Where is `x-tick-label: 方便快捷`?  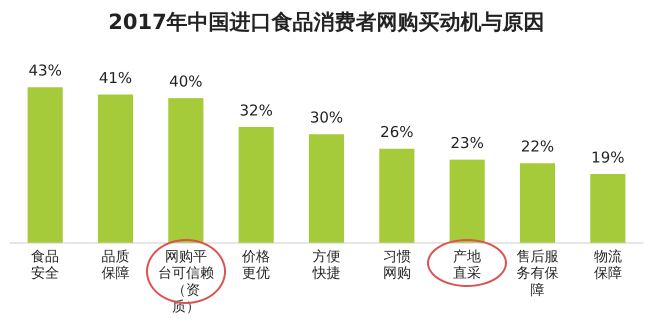 x-tick-label: 方便快捷 is located at coordinates (326, 265).